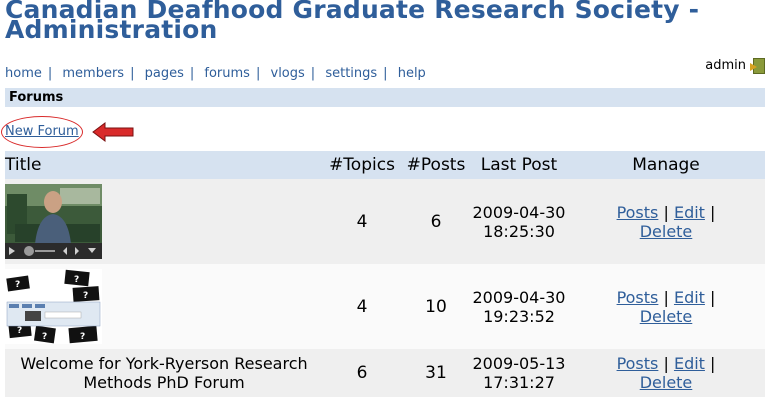 This screenshot has width=774, height=404. Describe the element at coordinates (436, 373) in the screenshot. I see `posts-count: 31` at that location.